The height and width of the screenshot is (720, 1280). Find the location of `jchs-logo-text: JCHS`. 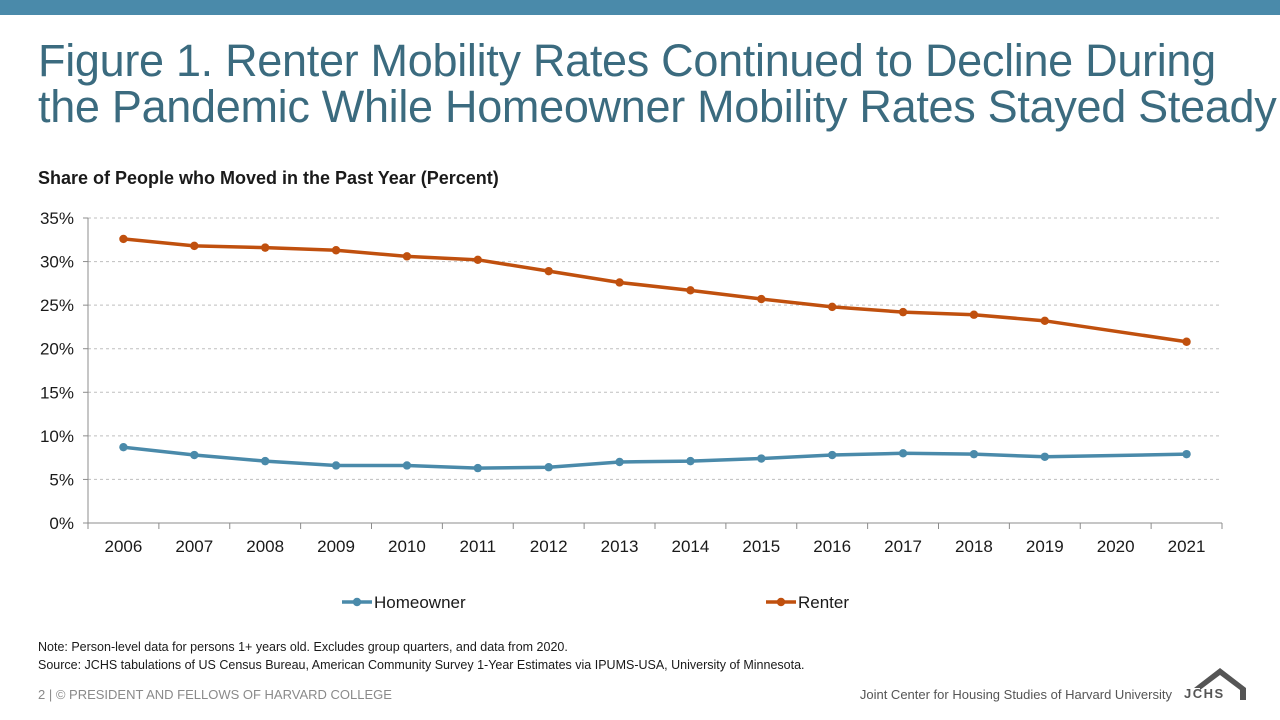

jchs-logo-text: JCHS is located at coordinates (1204, 693).